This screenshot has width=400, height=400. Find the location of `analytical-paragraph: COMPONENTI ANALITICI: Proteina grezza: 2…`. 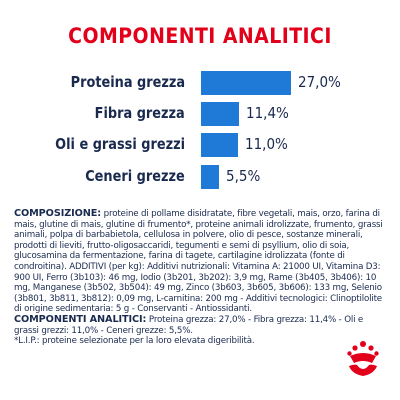

analytical-paragraph: COMPONENTI ANALITICI: Proteina grezza: 2… is located at coordinates (200, 324).